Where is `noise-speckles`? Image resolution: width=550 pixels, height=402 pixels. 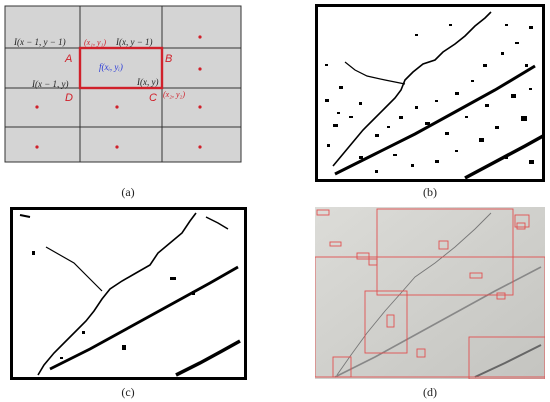 noise-speckles is located at coordinates (429, 98).